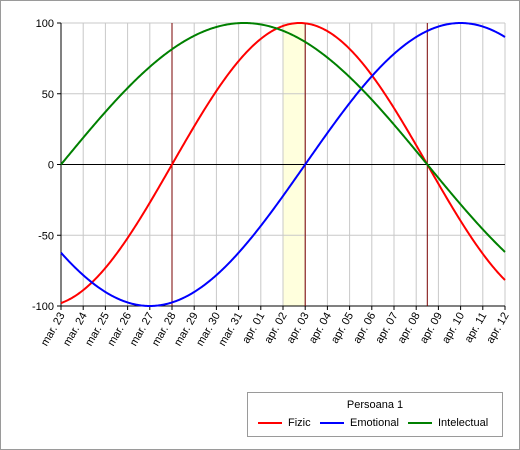  What do you see at coordinates (374, 423) in the screenshot?
I see `legend-label-emotional: Emotional` at bounding box center [374, 423].